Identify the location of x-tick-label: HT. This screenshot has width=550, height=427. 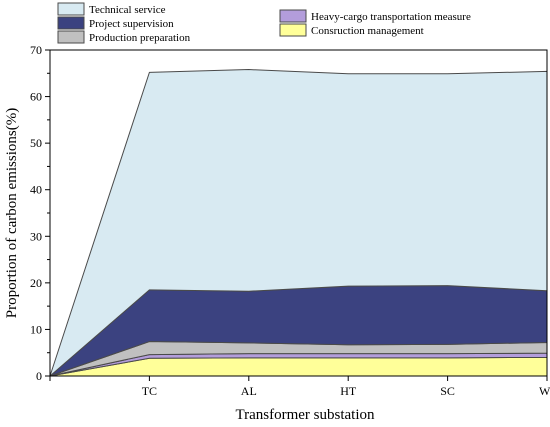
(348, 391).